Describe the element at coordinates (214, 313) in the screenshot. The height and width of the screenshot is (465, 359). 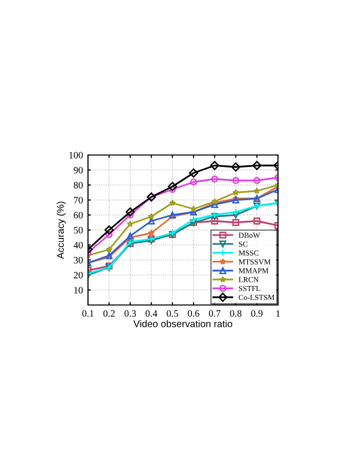
I see `x-tick-label: 0.7` at that location.